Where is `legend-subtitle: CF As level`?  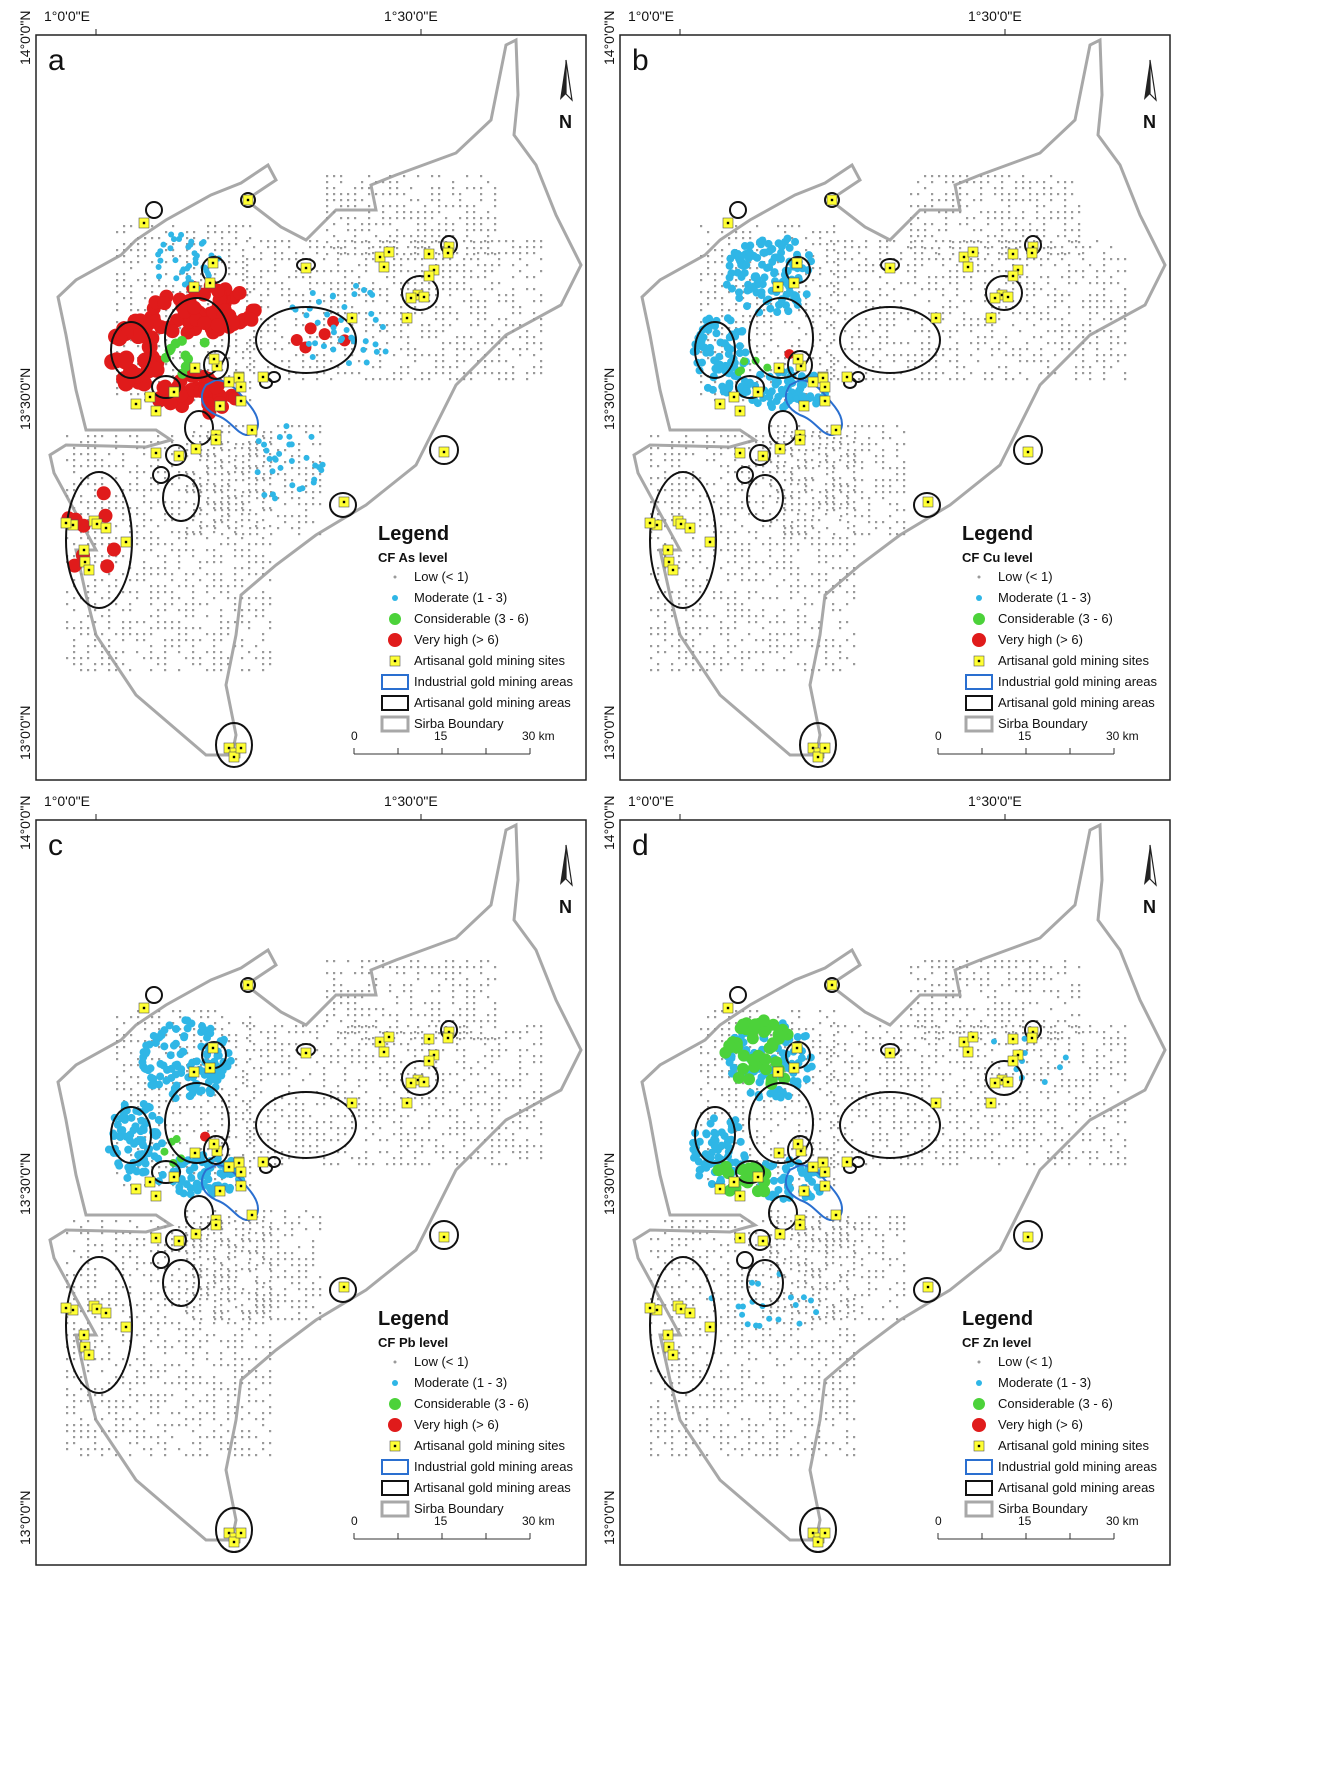 legend-subtitle: CF As level is located at coordinates (413, 557).